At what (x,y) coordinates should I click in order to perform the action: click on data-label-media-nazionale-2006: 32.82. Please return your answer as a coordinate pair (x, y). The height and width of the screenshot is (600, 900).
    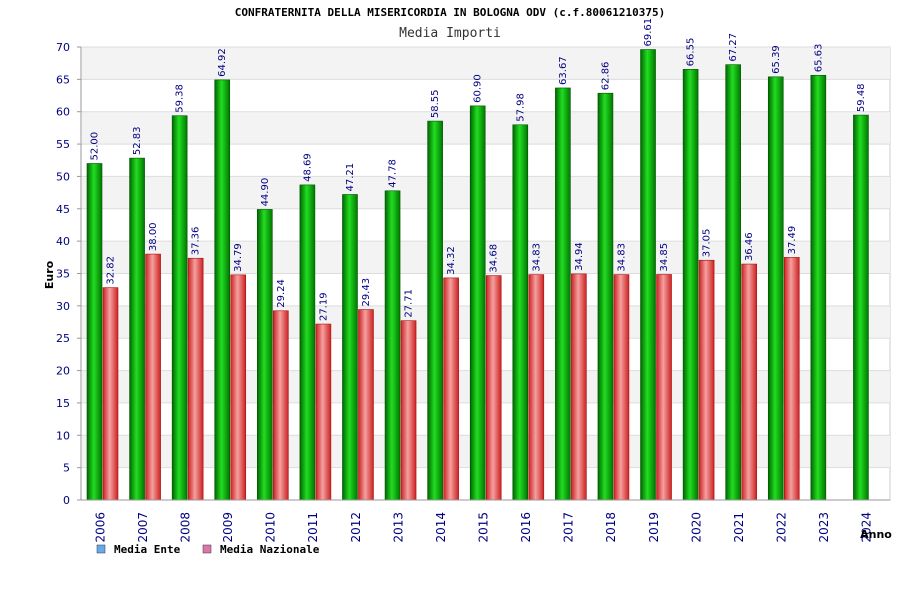
    Looking at the image, I should click on (111, 270).